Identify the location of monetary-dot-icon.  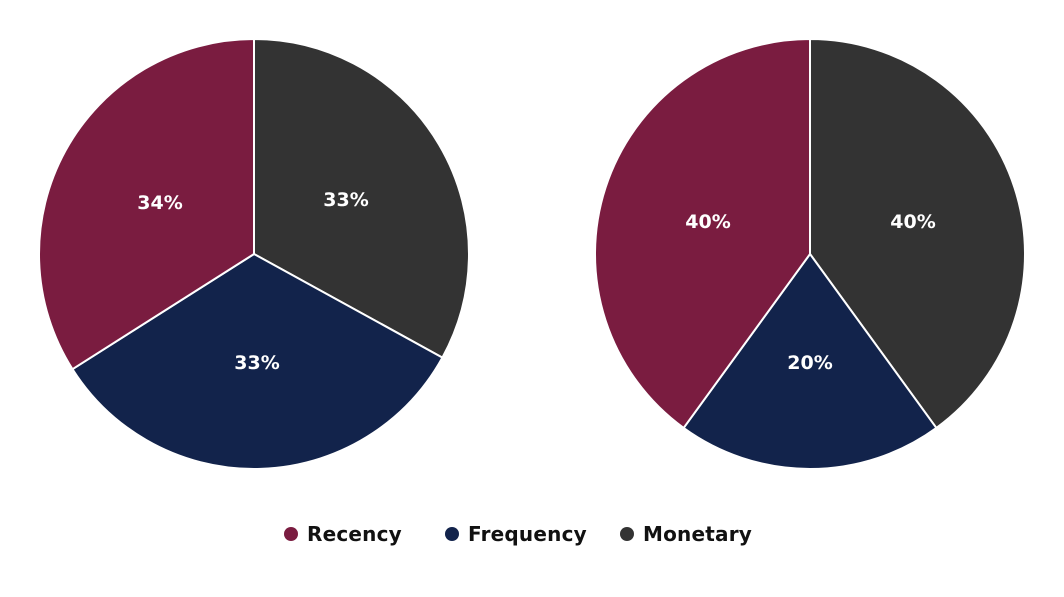
(627, 534).